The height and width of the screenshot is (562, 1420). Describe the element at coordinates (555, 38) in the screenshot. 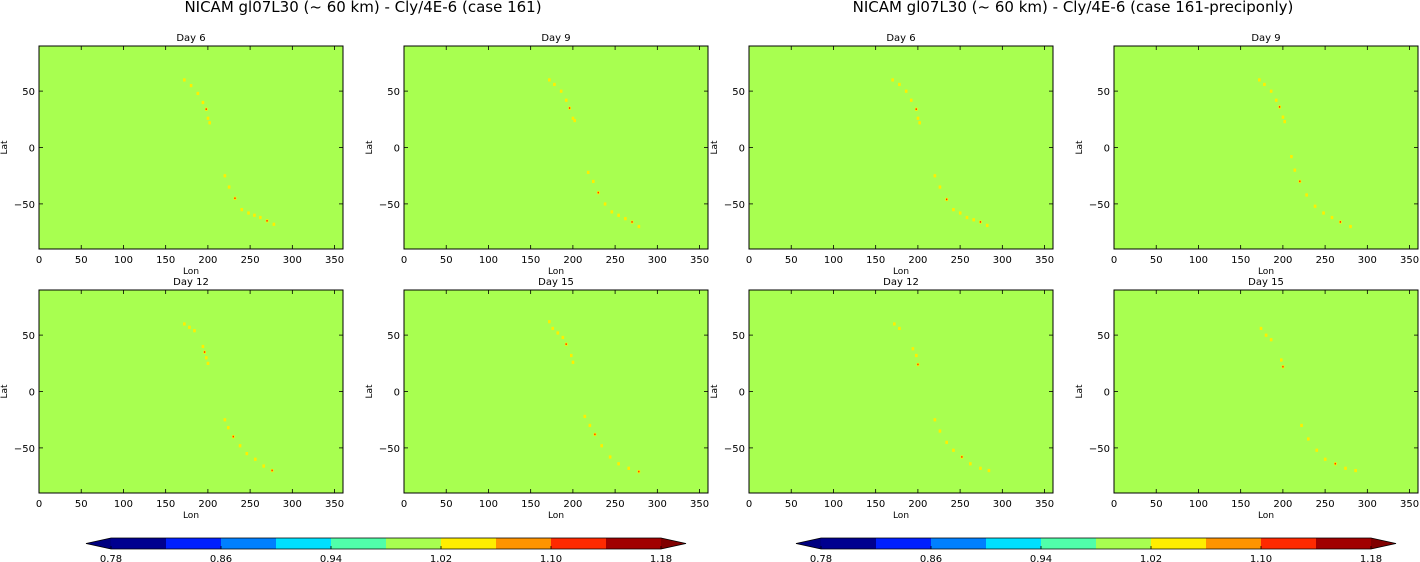

I see `subplot-title: Day 9` at that location.